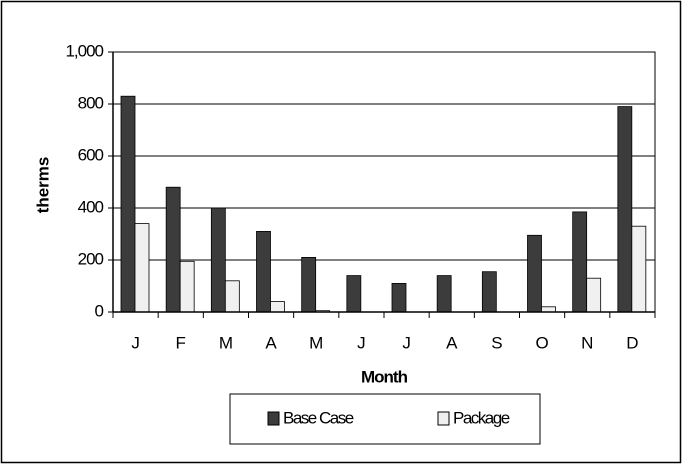 The image size is (683, 470). Describe the element at coordinates (318, 417) in the screenshot. I see `legend-label: Base Case` at that location.